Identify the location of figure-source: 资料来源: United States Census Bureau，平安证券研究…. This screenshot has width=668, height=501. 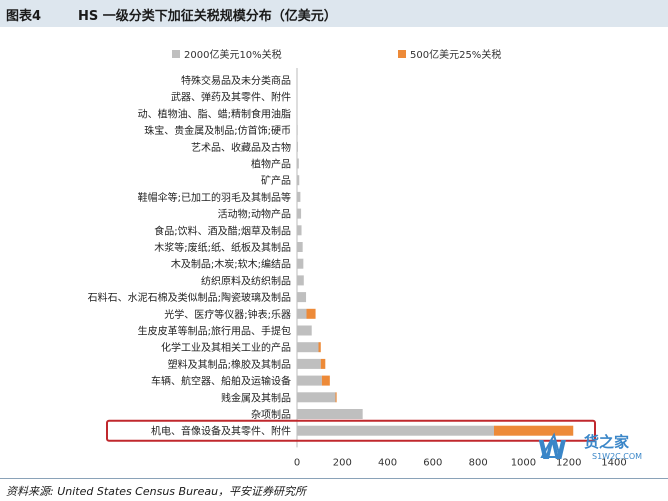
(156, 491).